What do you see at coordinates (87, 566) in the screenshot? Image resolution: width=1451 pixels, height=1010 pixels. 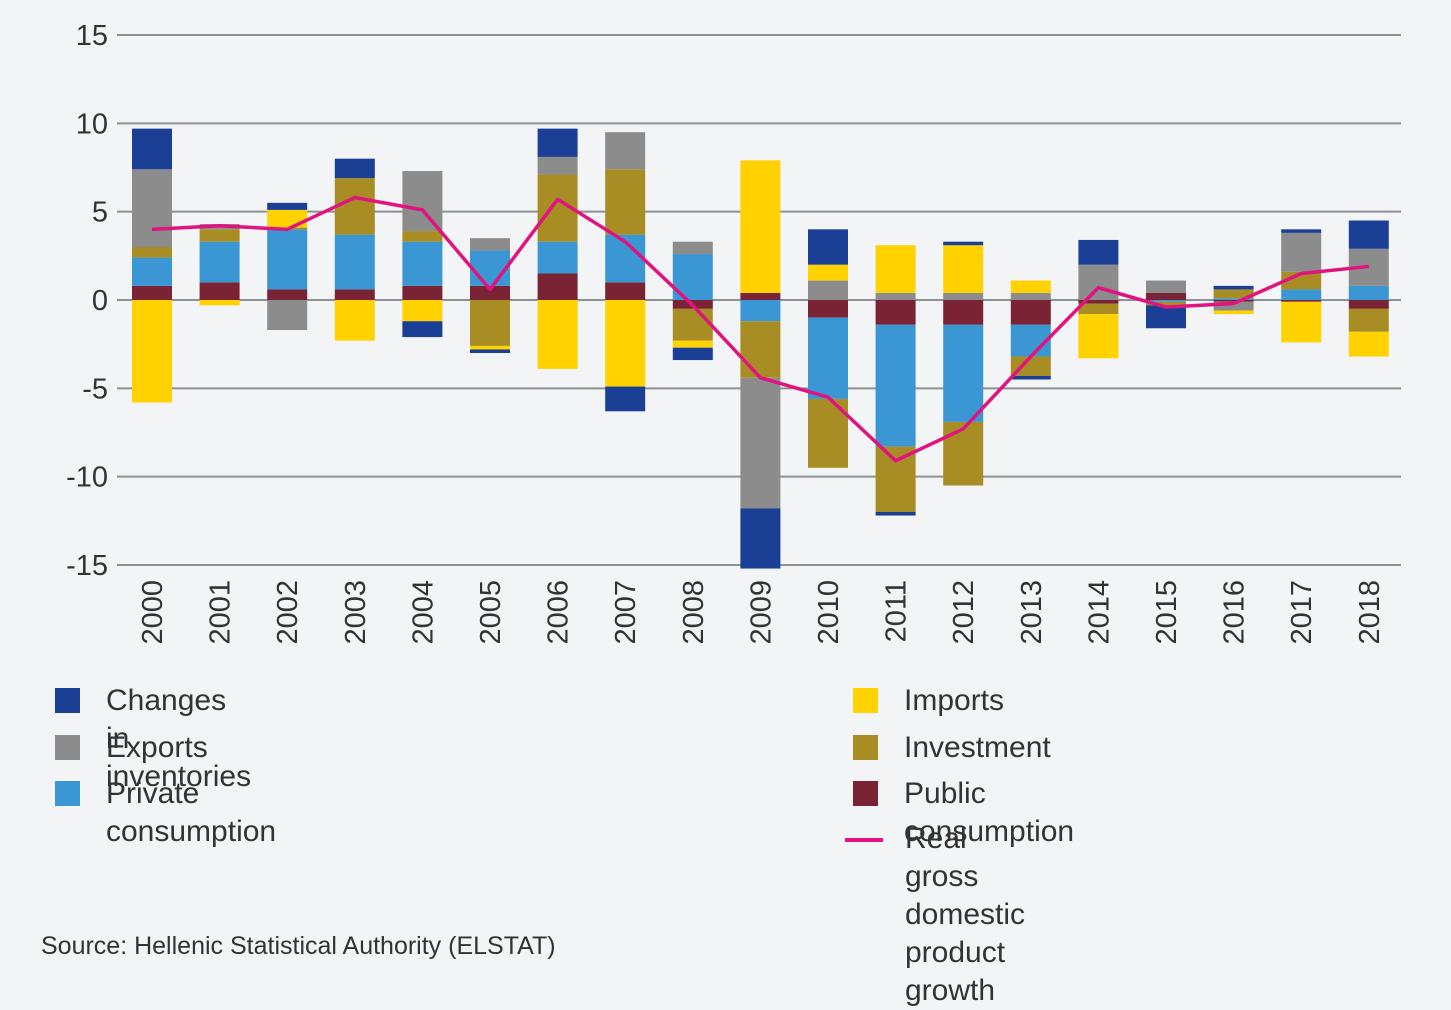 I see `y-tick-label: -15` at bounding box center [87, 566].